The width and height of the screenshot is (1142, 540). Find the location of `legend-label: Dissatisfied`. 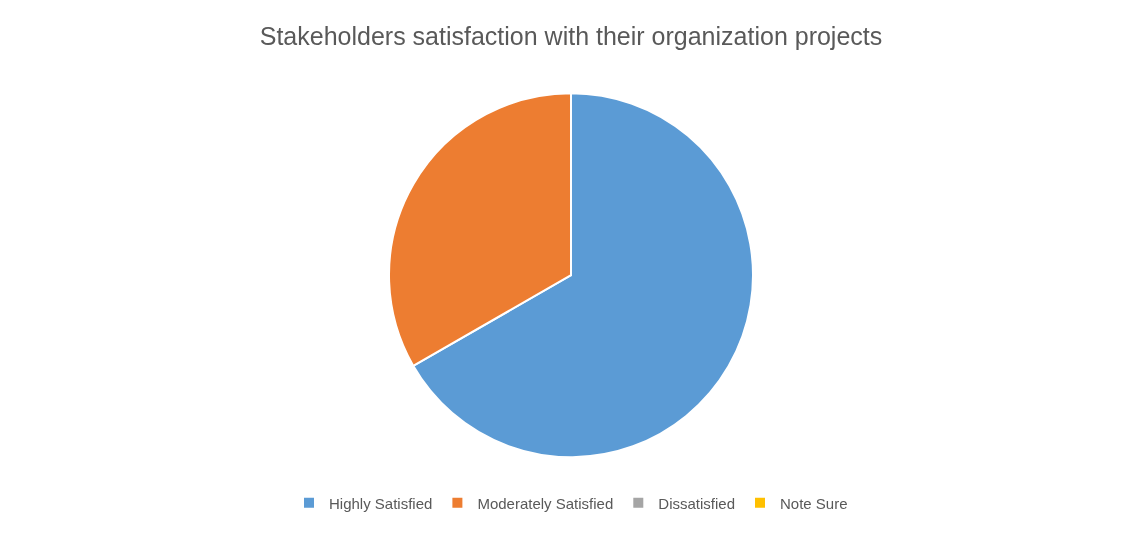

legend-label: Dissatisfied is located at coordinates (696, 503).